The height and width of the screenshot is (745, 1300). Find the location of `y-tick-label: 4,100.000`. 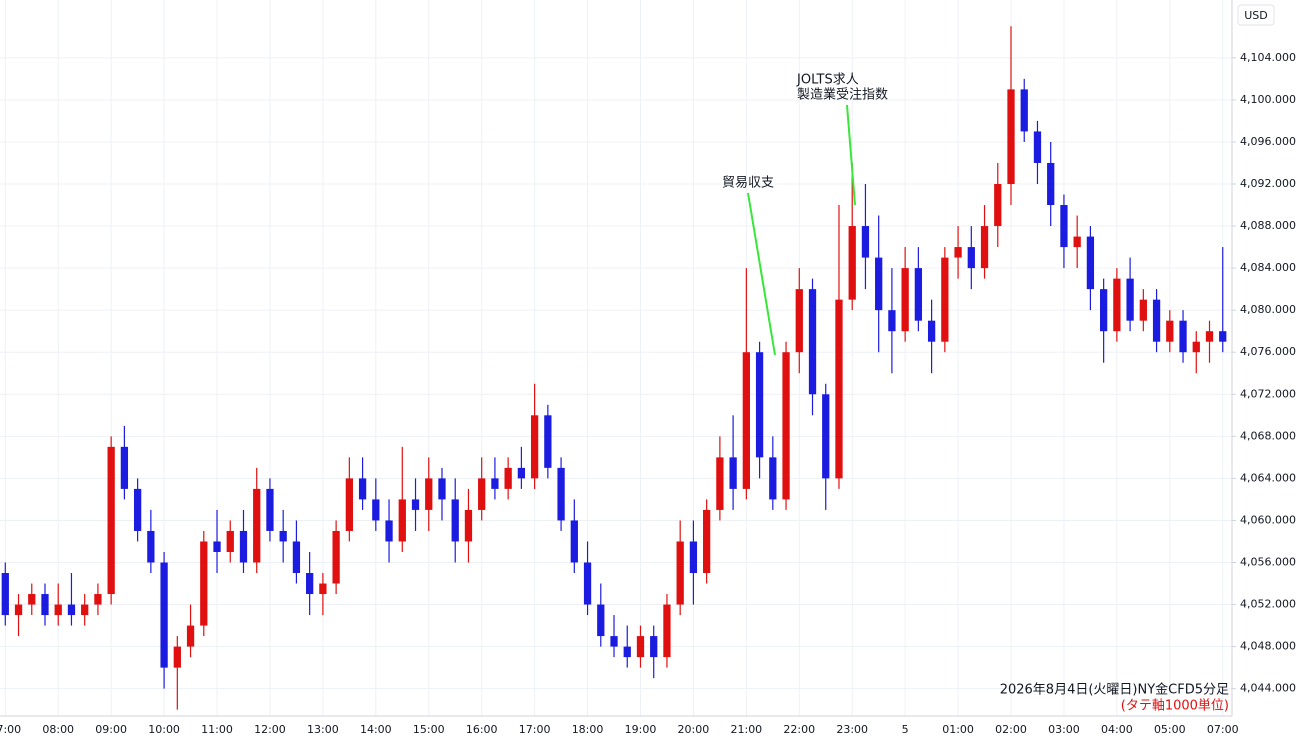

y-tick-label: 4,100.000 is located at coordinates (1268, 99).